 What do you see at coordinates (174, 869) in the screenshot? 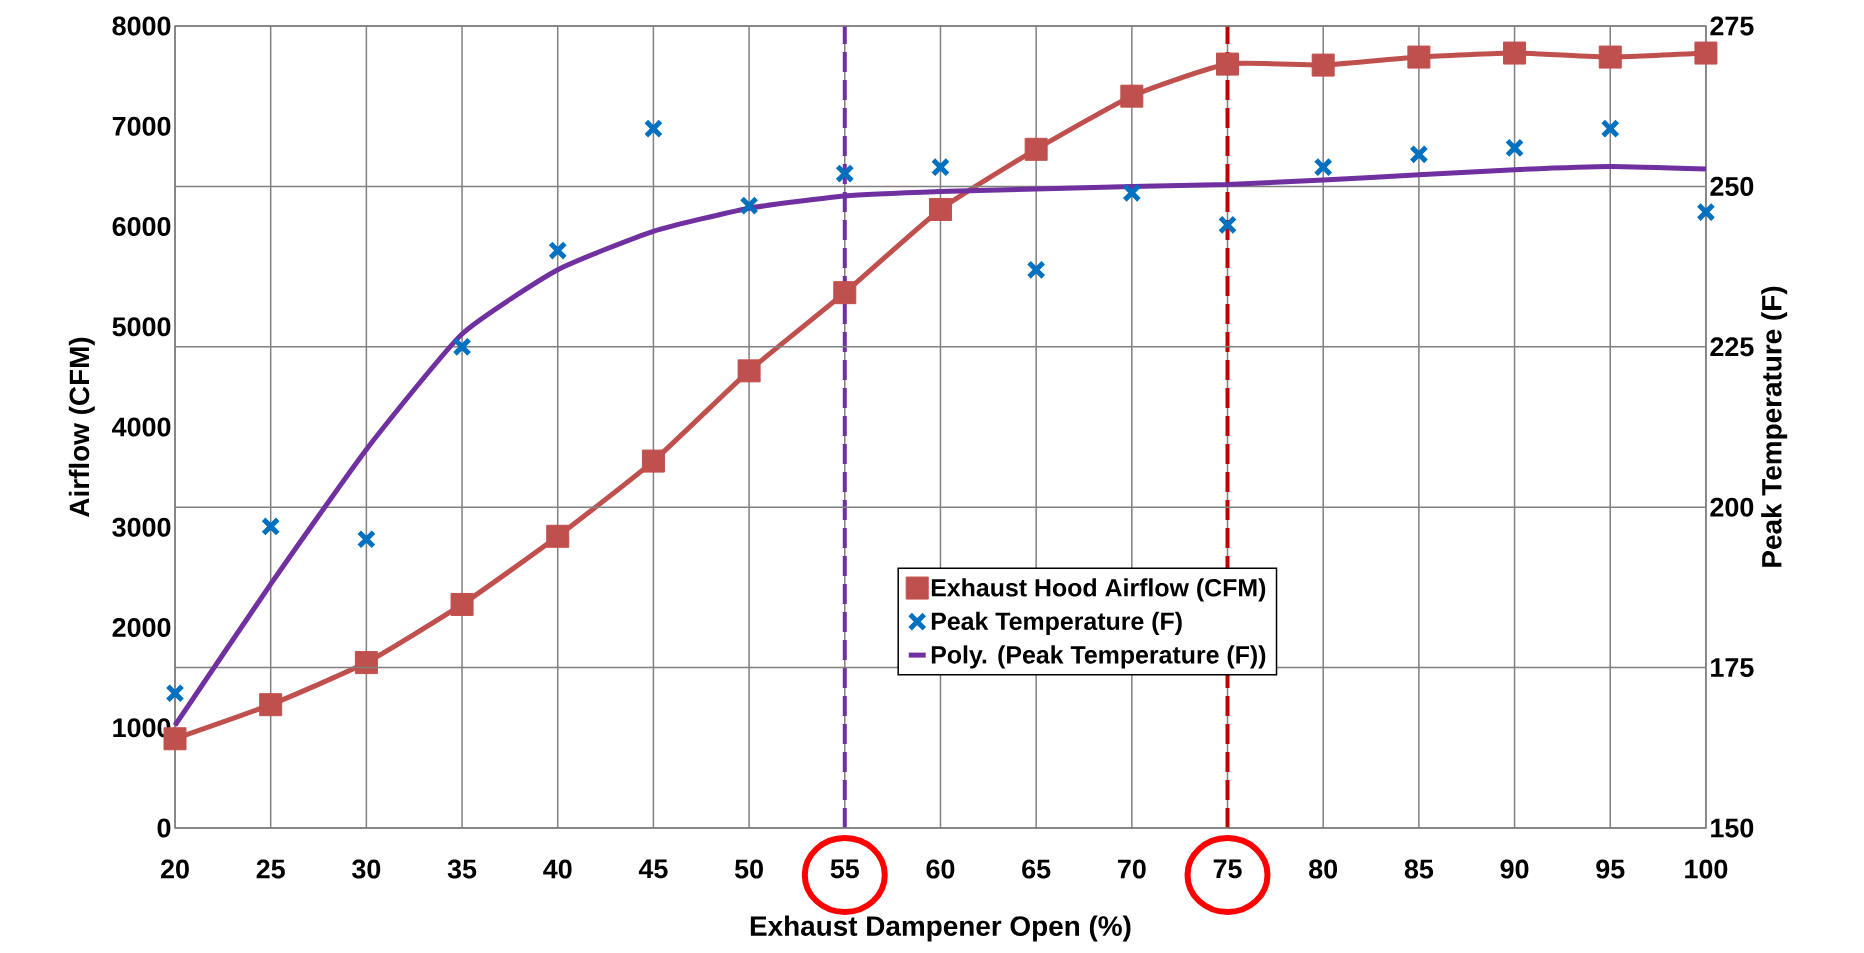
I see `x-tick-label: 20` at bounding box center [174, 869].